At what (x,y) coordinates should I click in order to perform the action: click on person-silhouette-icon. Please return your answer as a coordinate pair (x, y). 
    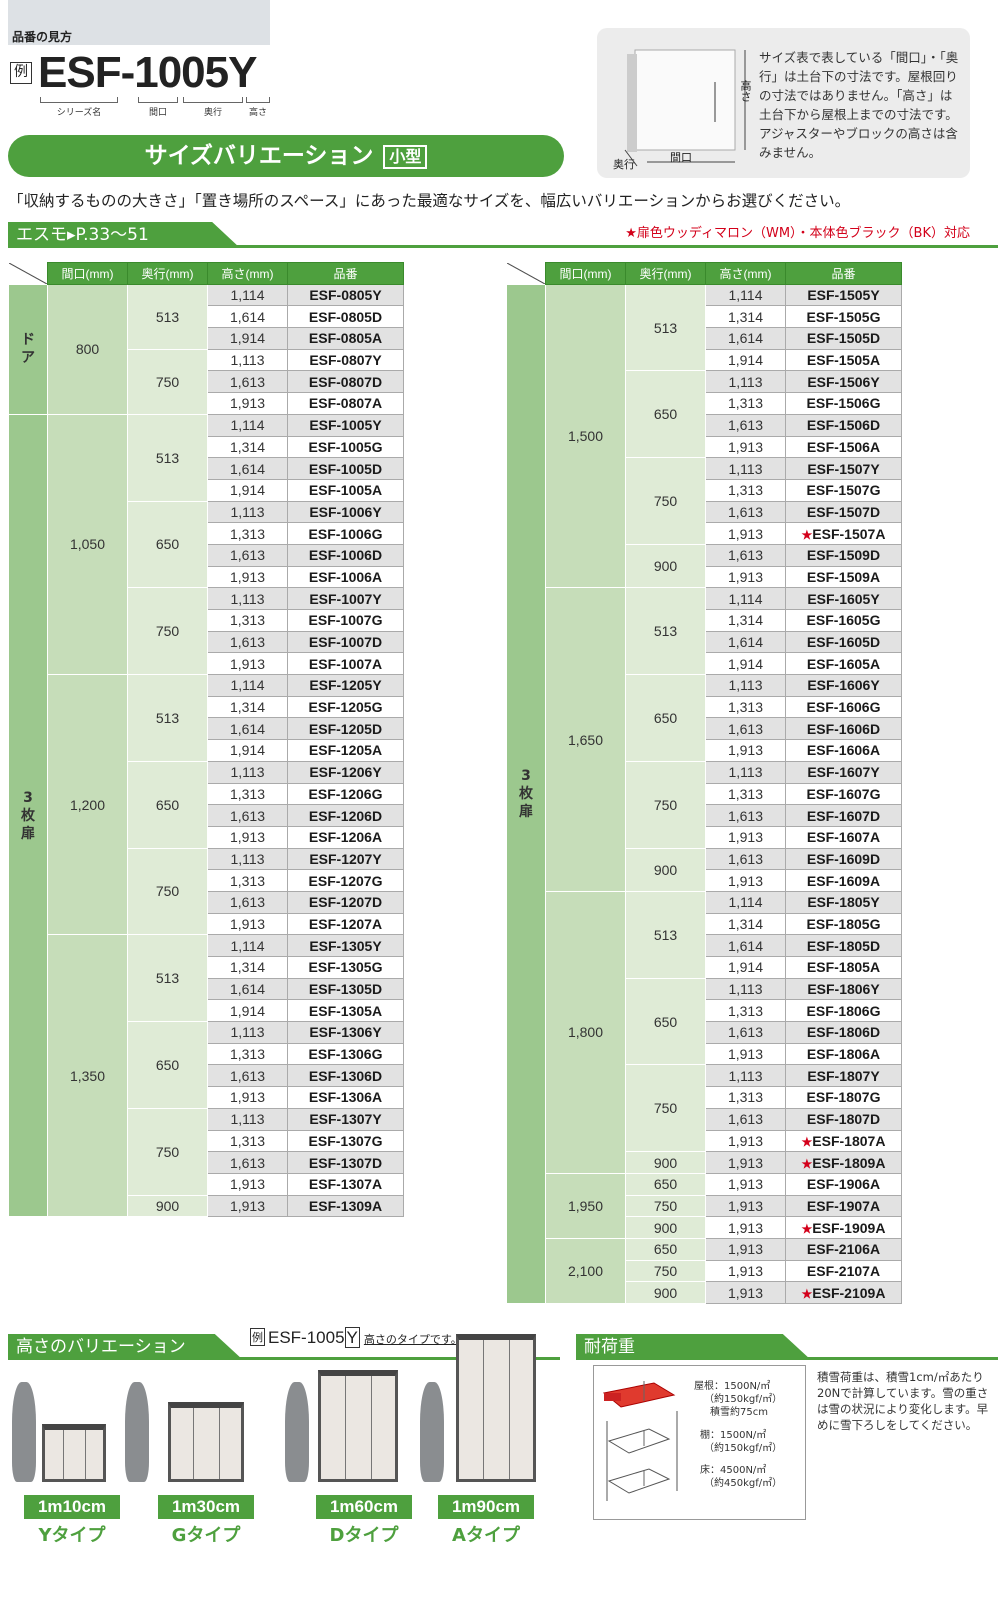
    Looking at the image, I should click on (24, 1432).